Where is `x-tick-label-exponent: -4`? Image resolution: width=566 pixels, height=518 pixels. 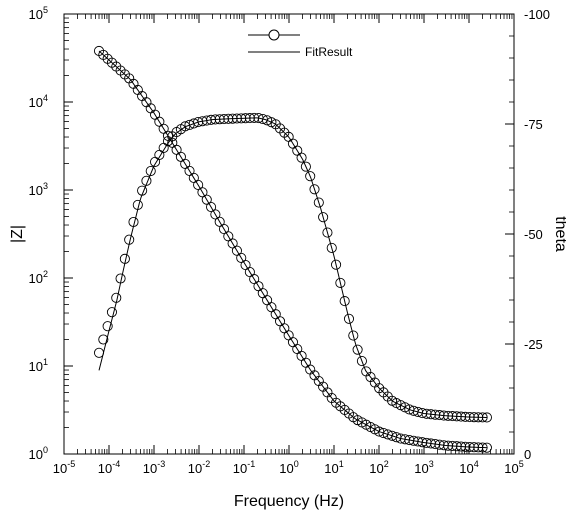
x-tick-label-exponent: -4 is located at coordinates (116, 464).